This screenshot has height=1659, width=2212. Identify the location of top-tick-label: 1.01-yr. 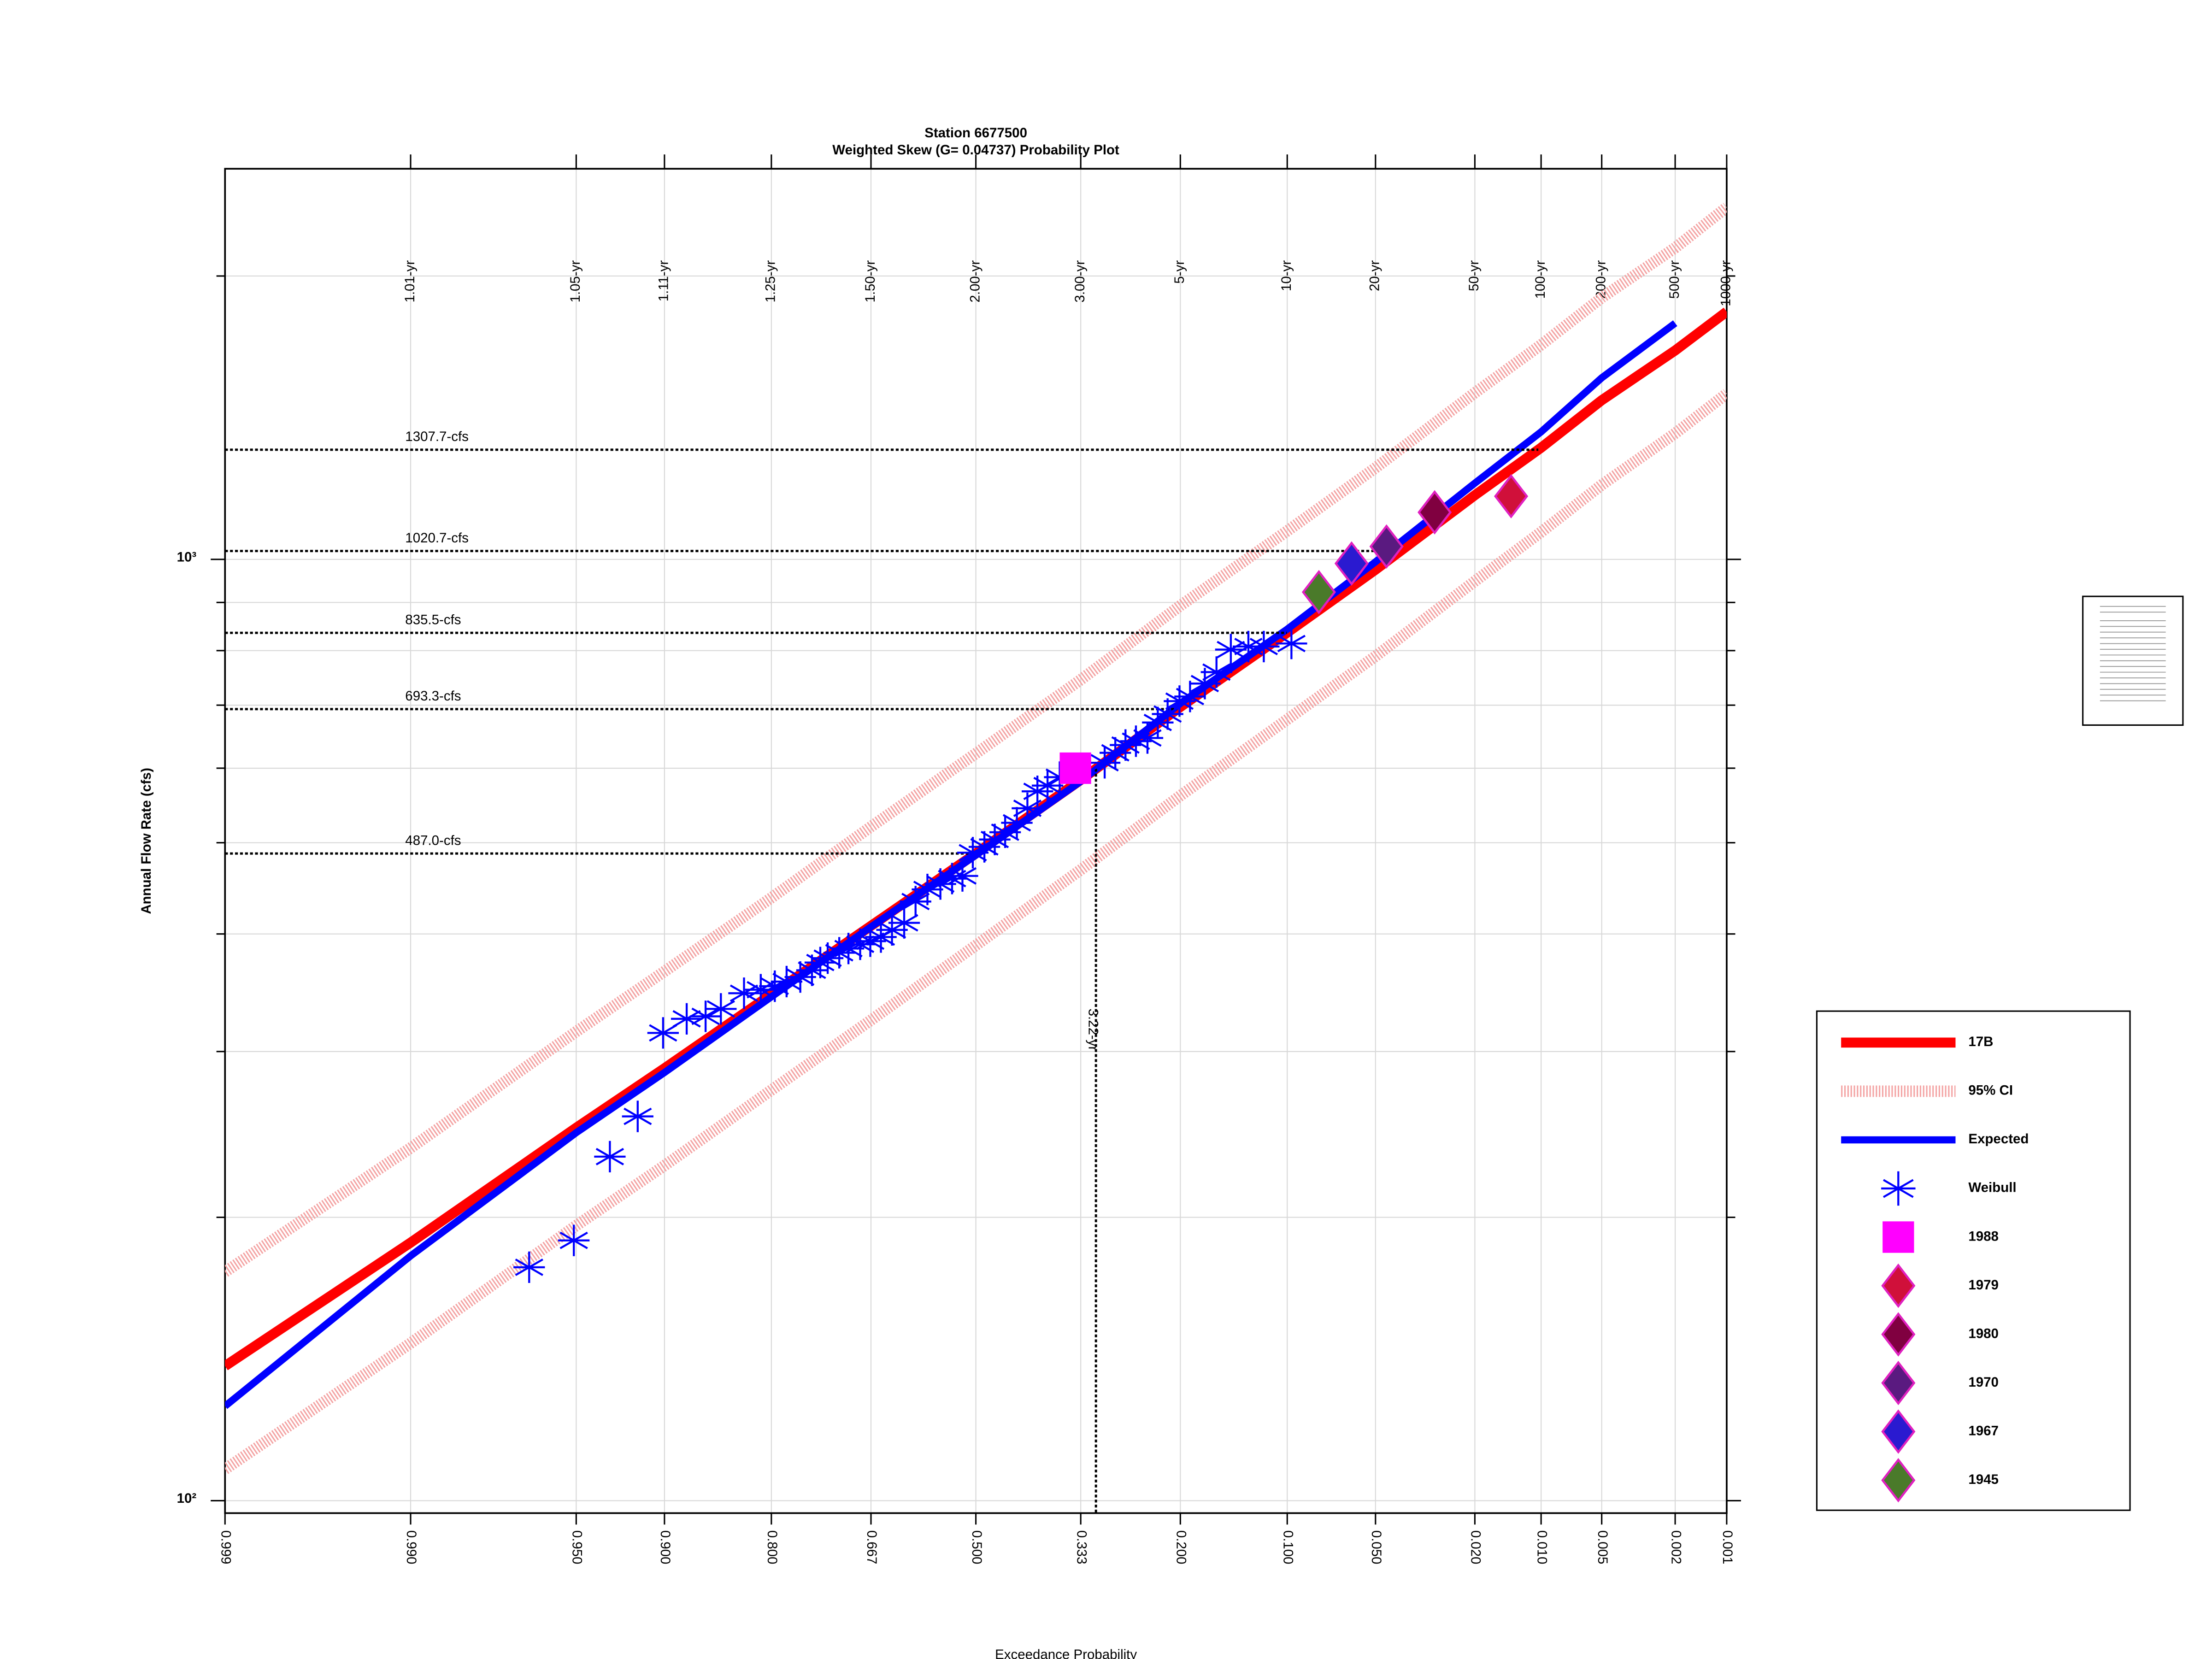
(410, 281).